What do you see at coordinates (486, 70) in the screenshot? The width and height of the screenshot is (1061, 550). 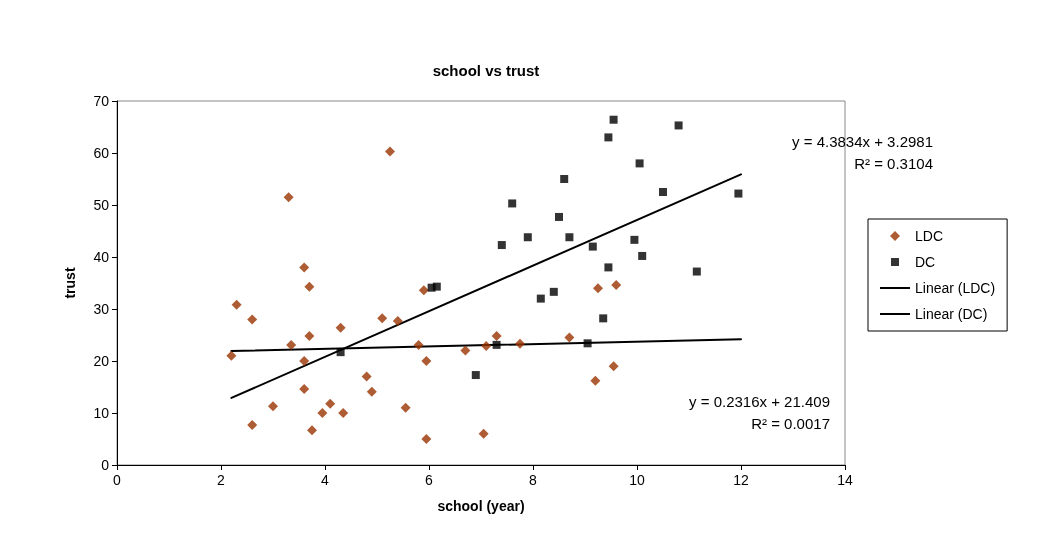 I see `chart-title: school vs trust` at bounding box center [486, 70].